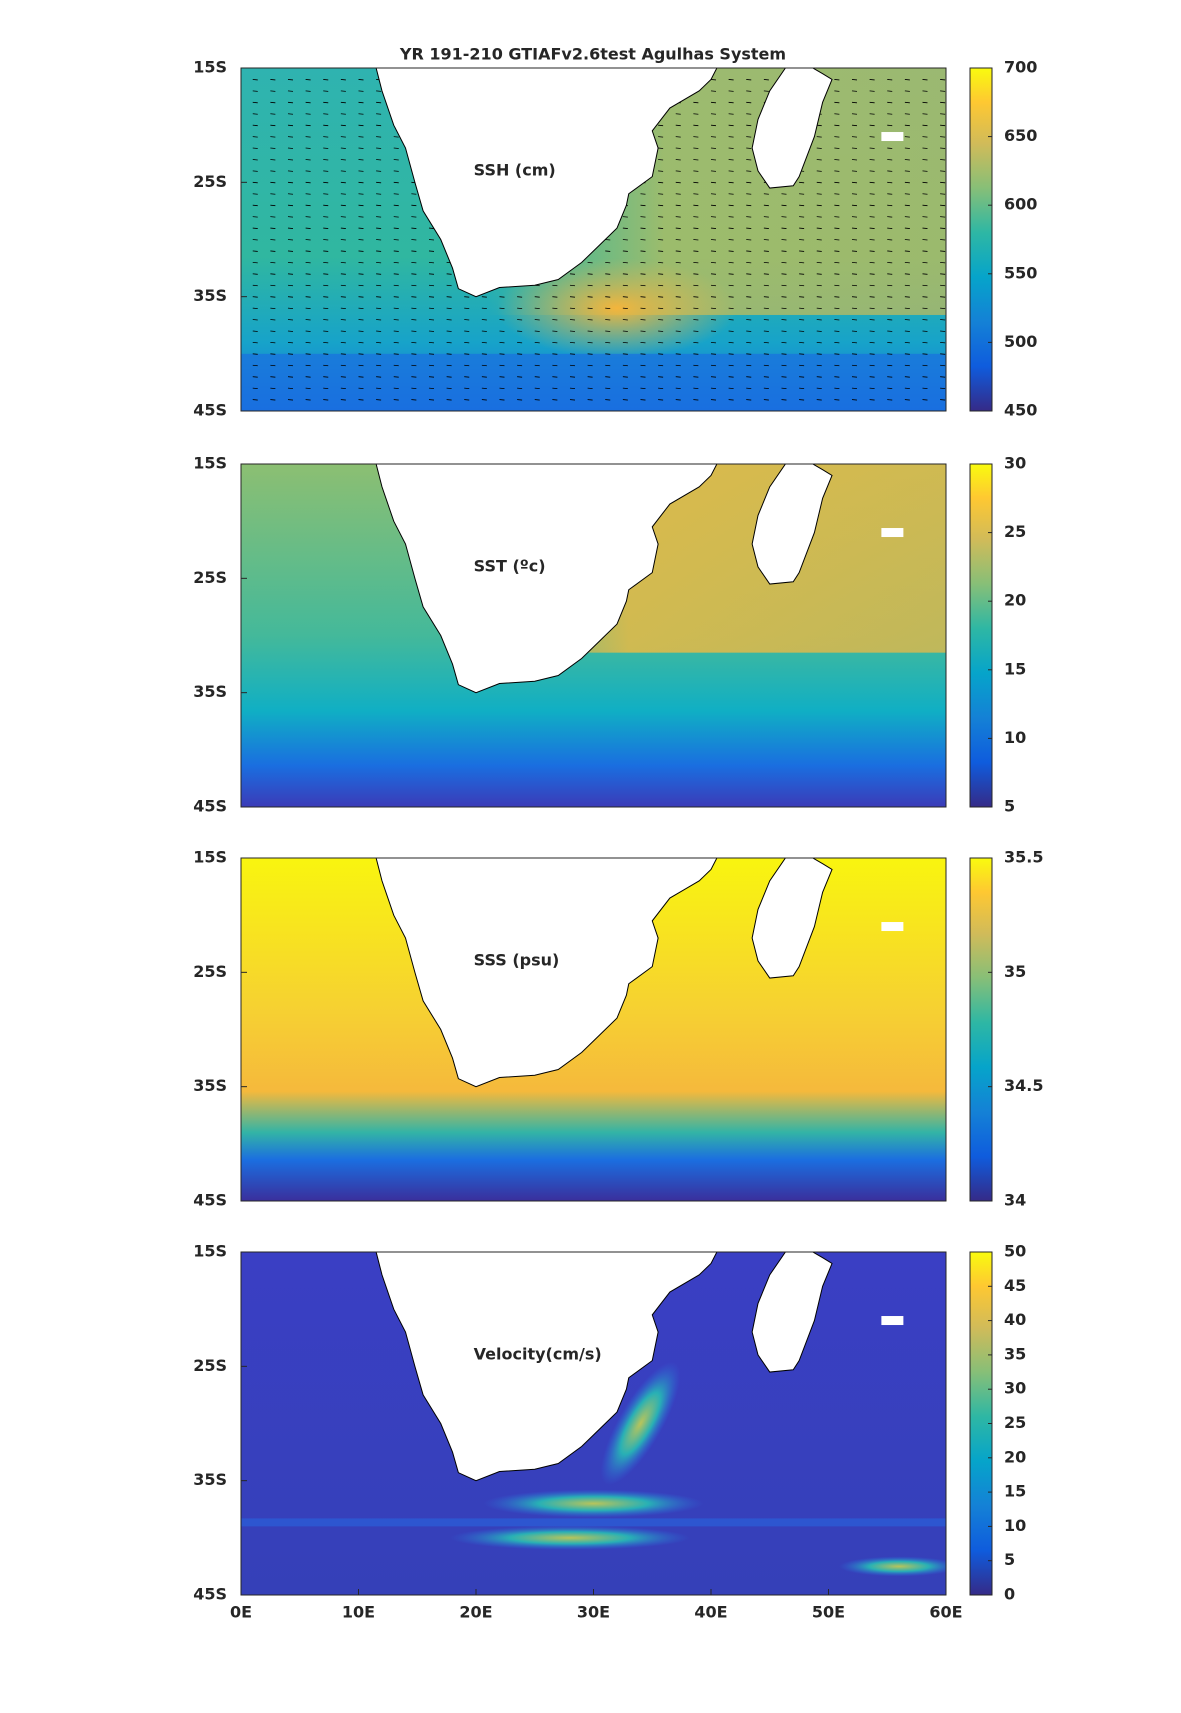  Describe the element at coordinates (1020, 204) in the screenshot. I see `colorbar-tick-label: 600` at that location.